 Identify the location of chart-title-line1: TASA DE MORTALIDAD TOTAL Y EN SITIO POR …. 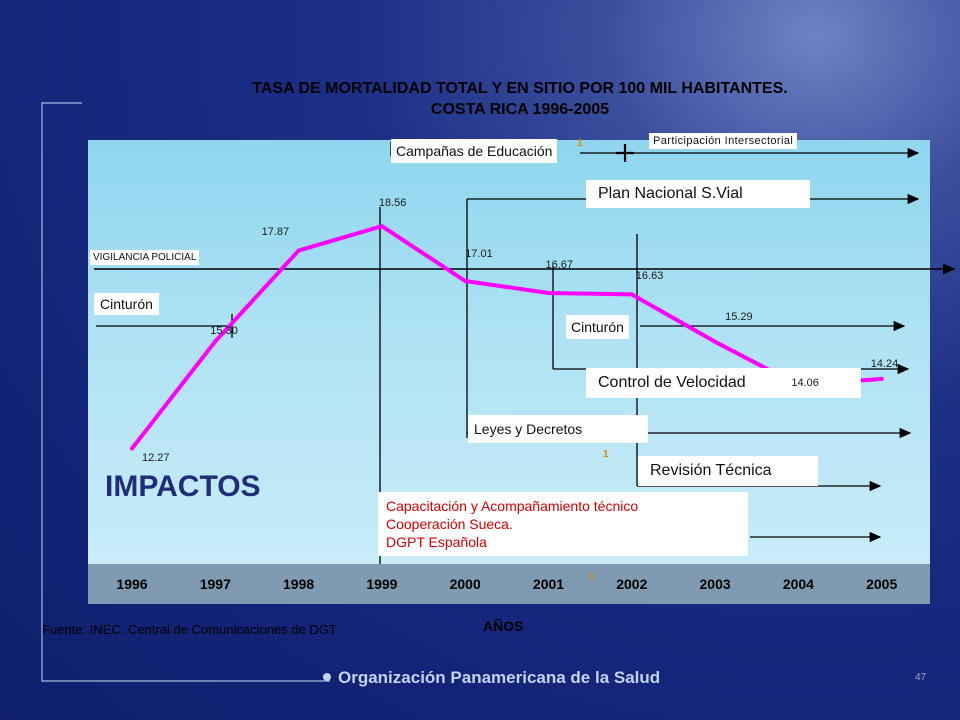
(520, 88).